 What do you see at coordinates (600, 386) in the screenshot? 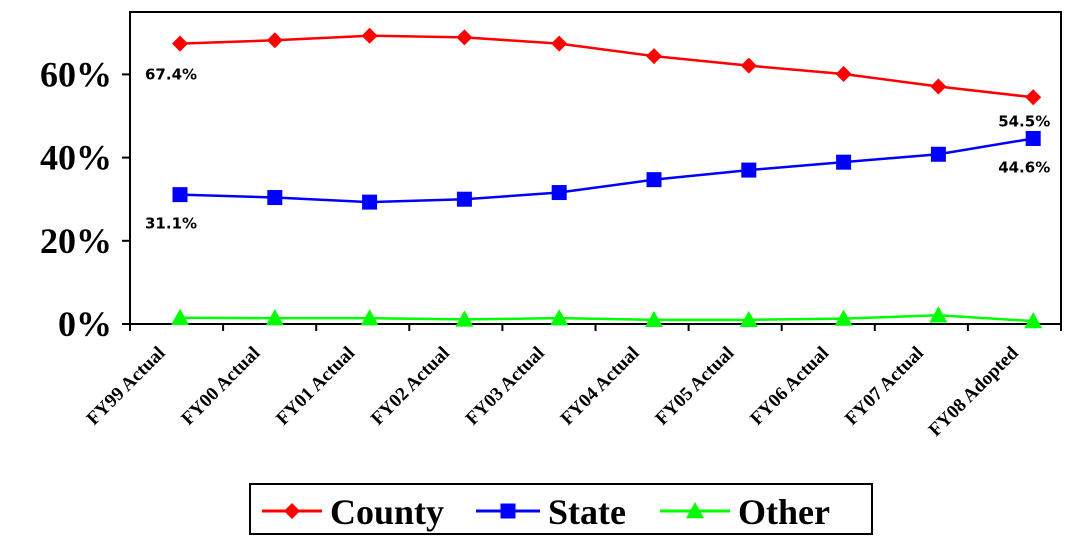
I see `x-tick-label: FY04 Actual` at bounding box center [600, 386].